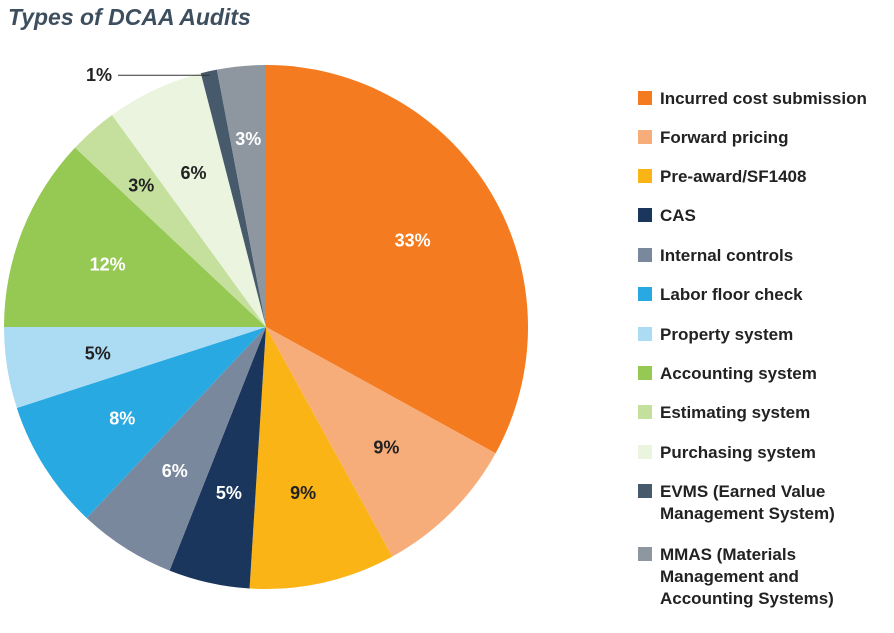 This screenshot has width=894, height=633. What do you see at coordinates (766, 216) in the screenshot?
I see `legend-item: CAS` at bounding box center [766, 216].